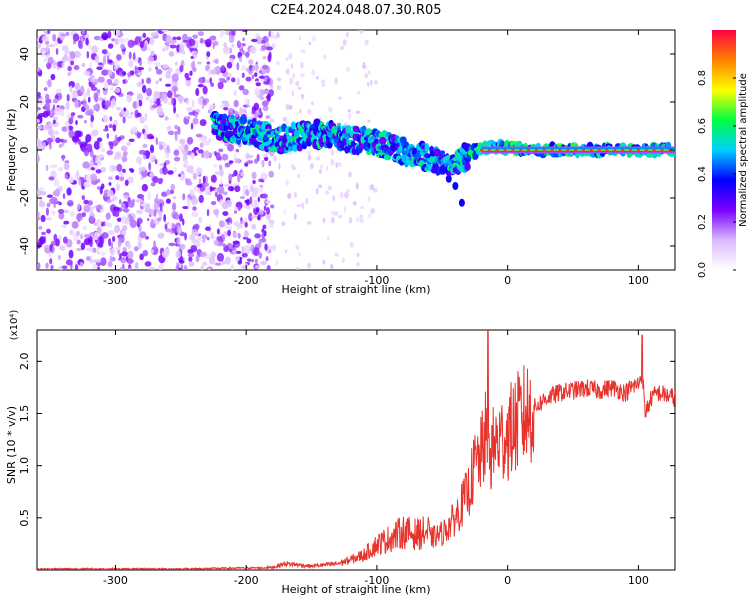 The width and height of the screenshot is (750, 600). What do you see at coordinates (14, 325) in the screenshot?
I see `snr-multiplier: (x10⁴)` at bounding box center [14, 325].